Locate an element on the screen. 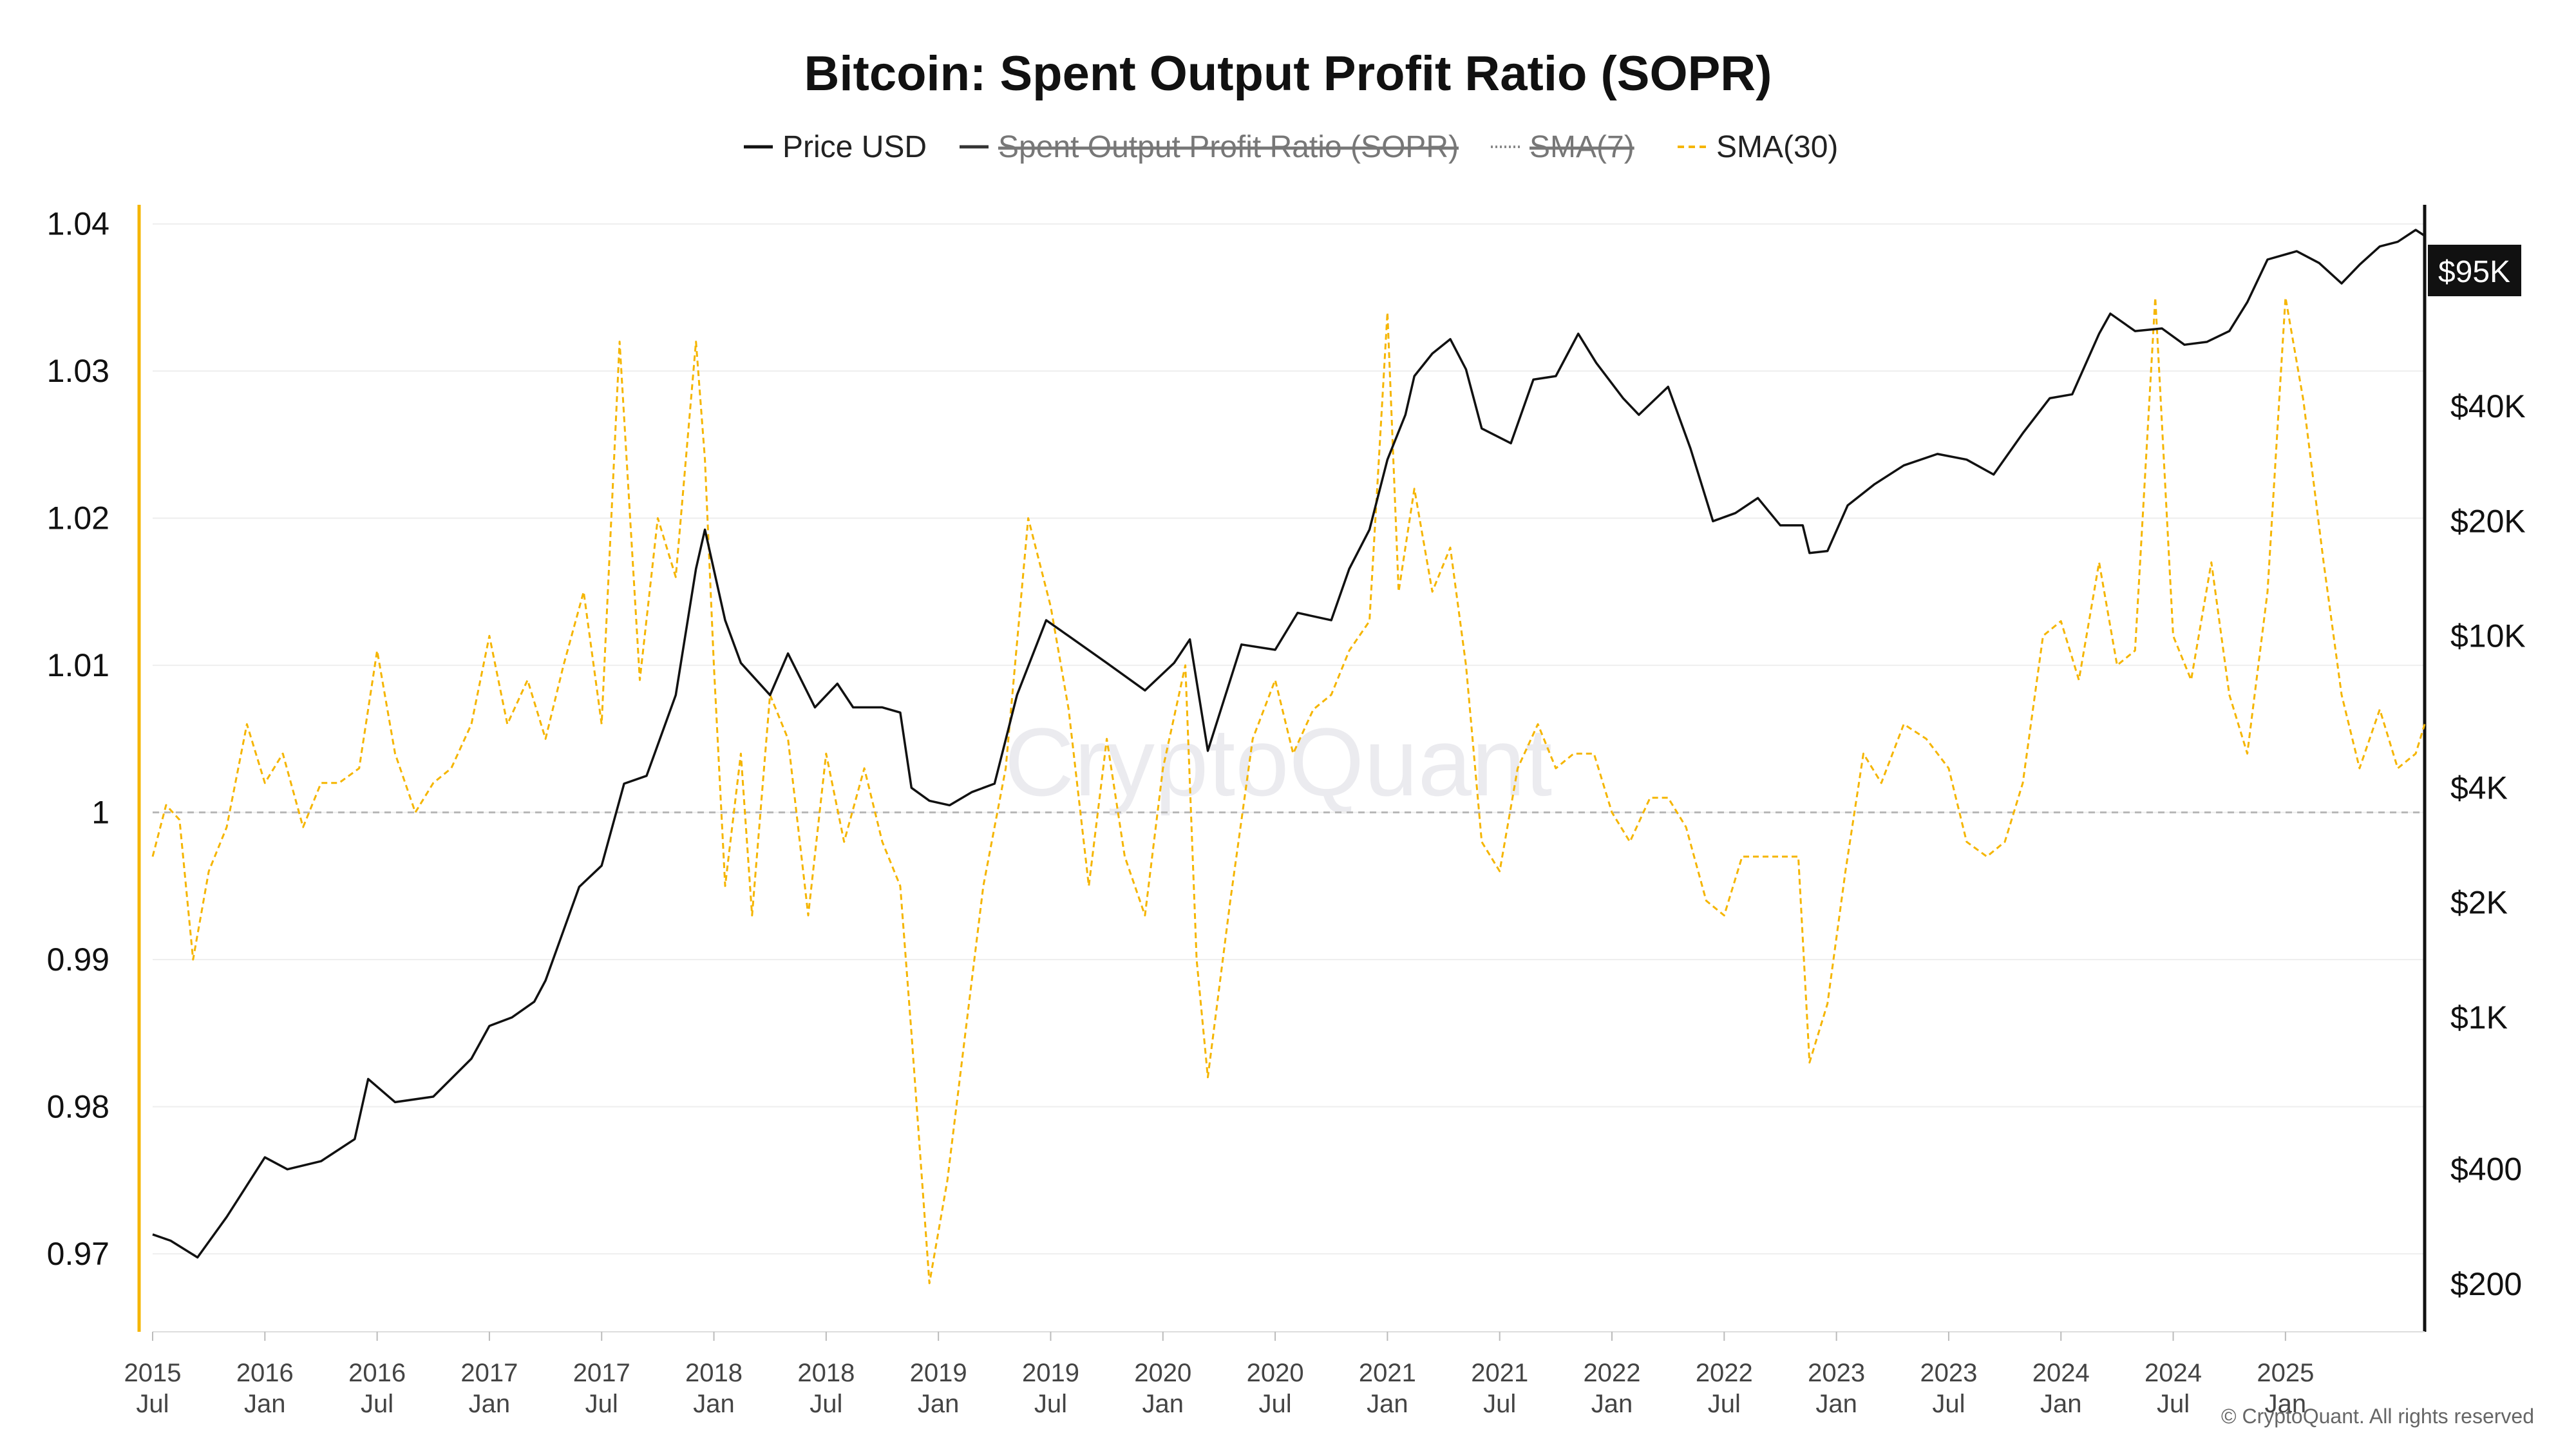  left-tick-label: 1.04 is located at coordinates (78, 224).